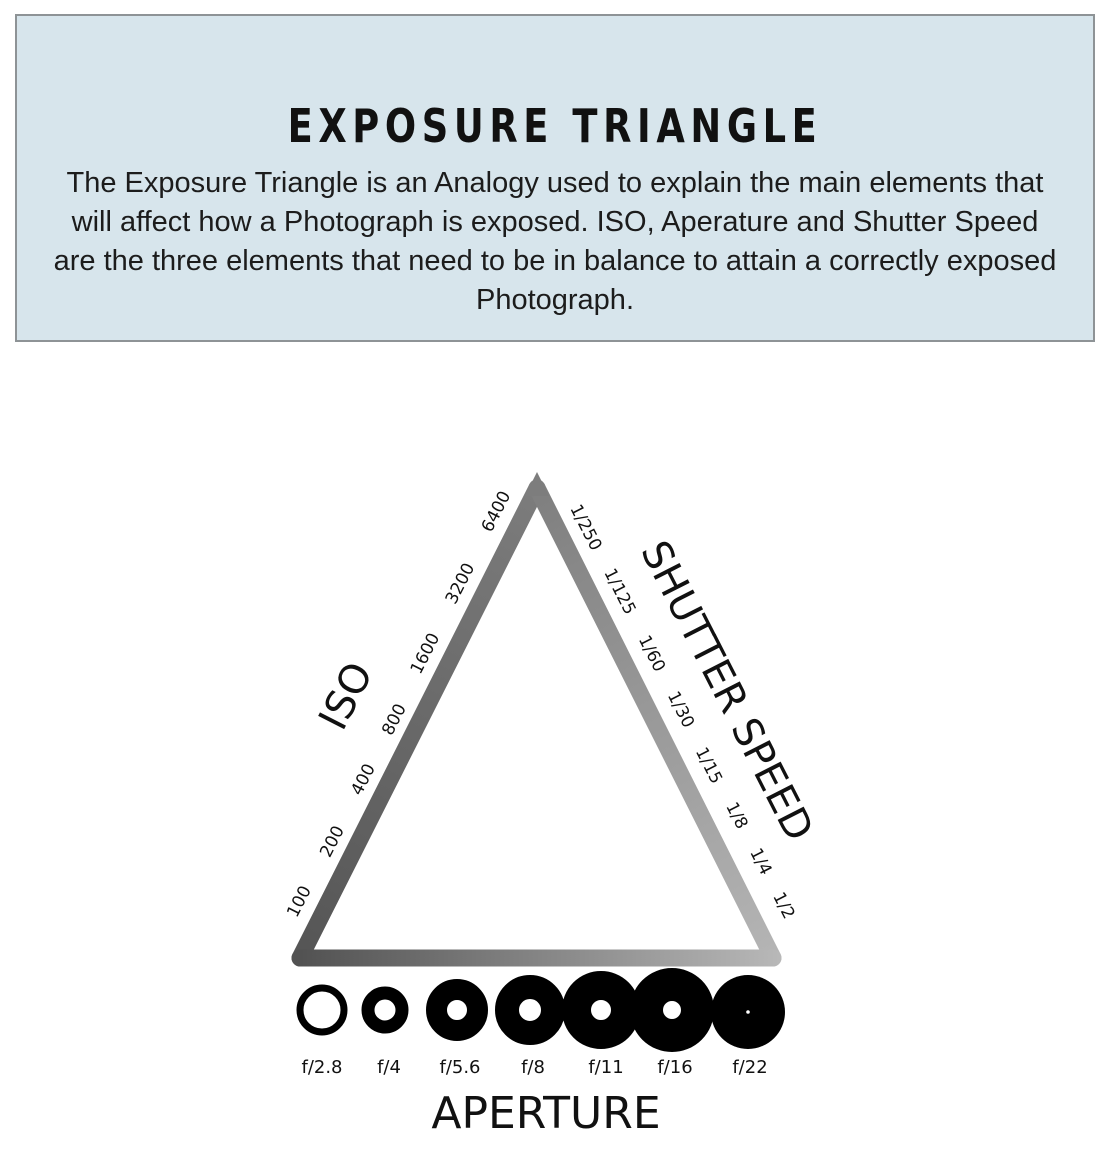 The width and height of the screenshot is (1120, 1170). Describe the element at coordinates (760, 861) in the screenshot. I see `shutter-tick: 1/4` at that location.